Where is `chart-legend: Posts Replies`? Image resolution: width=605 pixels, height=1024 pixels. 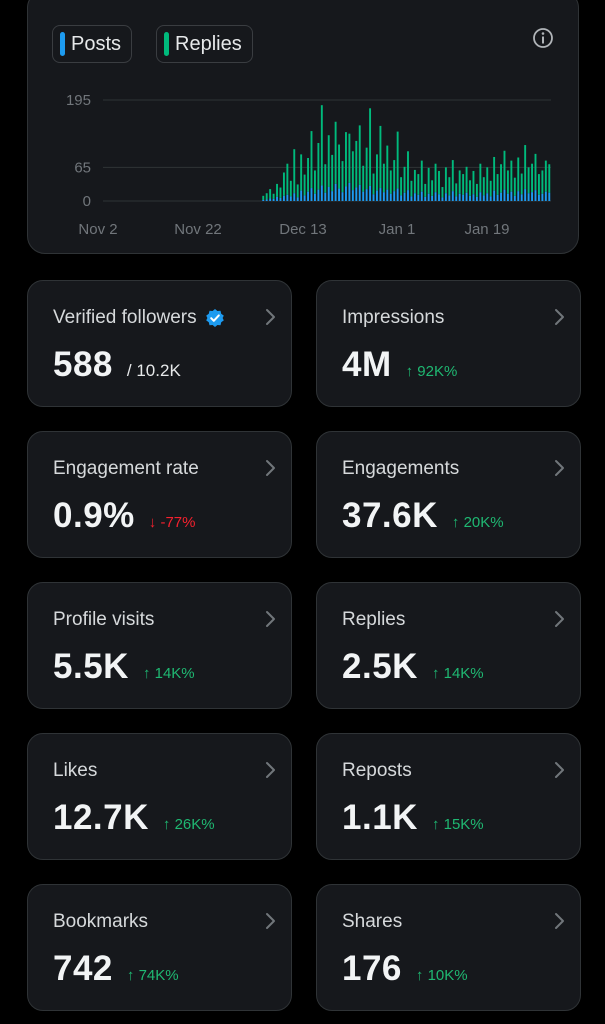 chart-legend: Posts Replies is located at coordinates (152, 44).